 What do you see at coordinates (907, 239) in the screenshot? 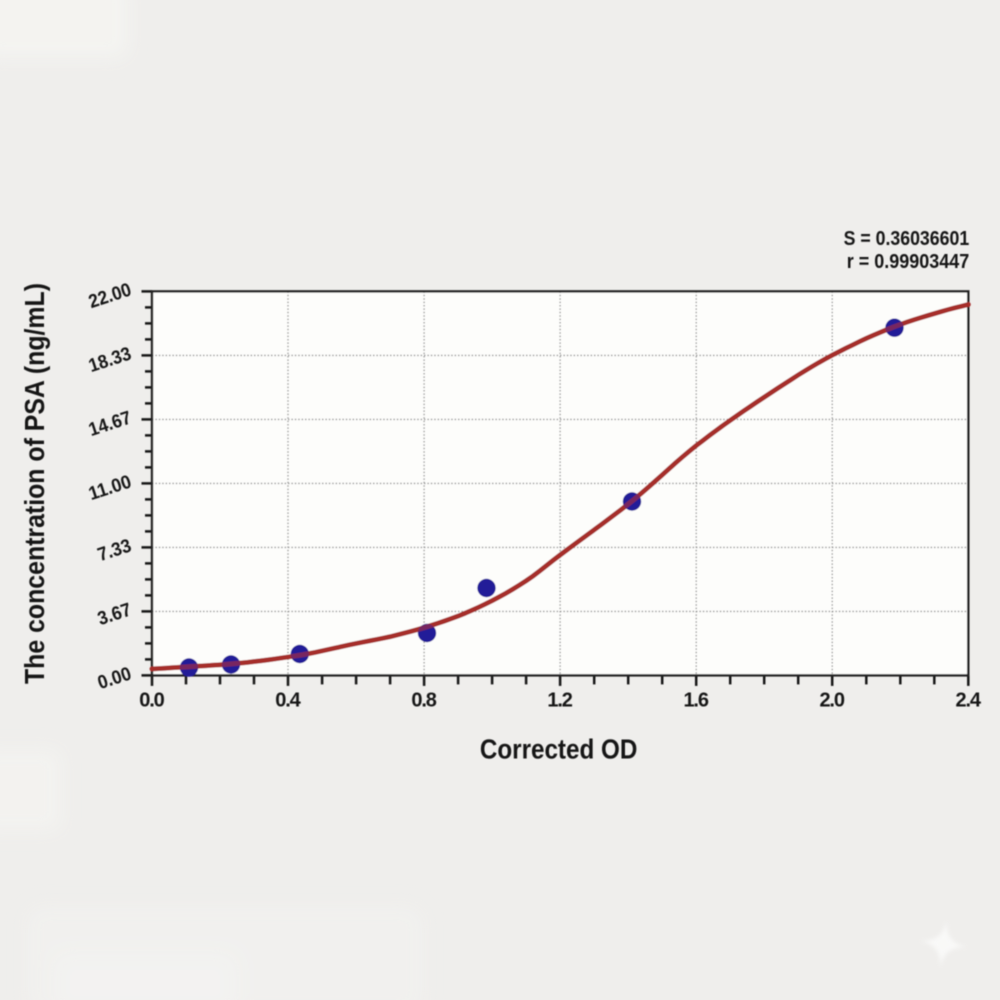
I see `svg-text: S = 0.36036601` at bounding box center [907, 239].